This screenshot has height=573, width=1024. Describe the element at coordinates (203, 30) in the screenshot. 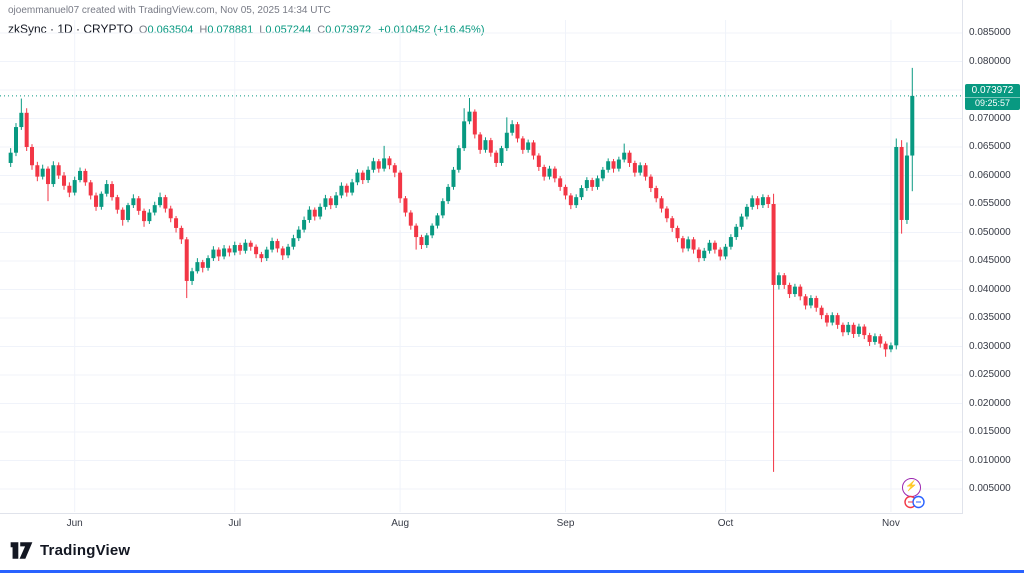

I see `high-label: H` at that location.